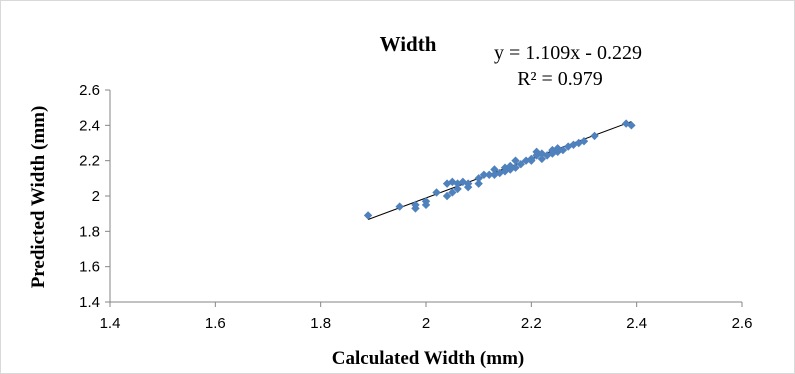 The height and width of the screenshot is (374, 795). I want to click on y-tick-label: 2, so click(96, 196).